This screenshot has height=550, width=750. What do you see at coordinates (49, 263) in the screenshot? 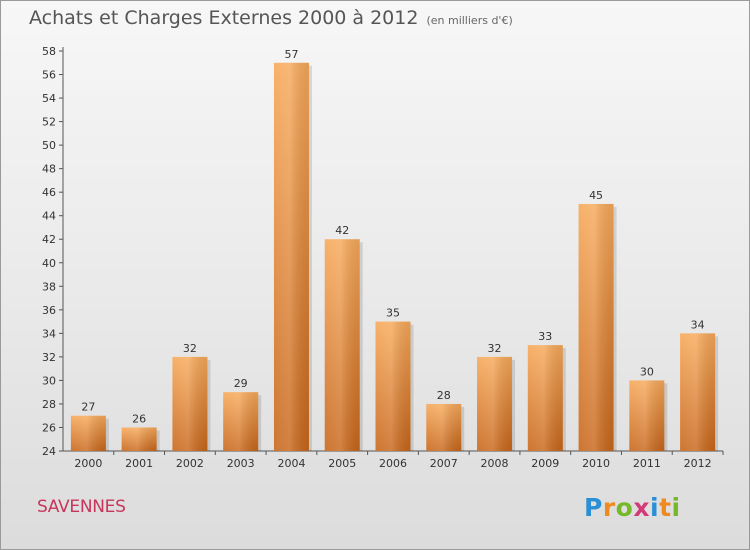
I see `y-tick-label: 40` at bounding box center [49, 263].